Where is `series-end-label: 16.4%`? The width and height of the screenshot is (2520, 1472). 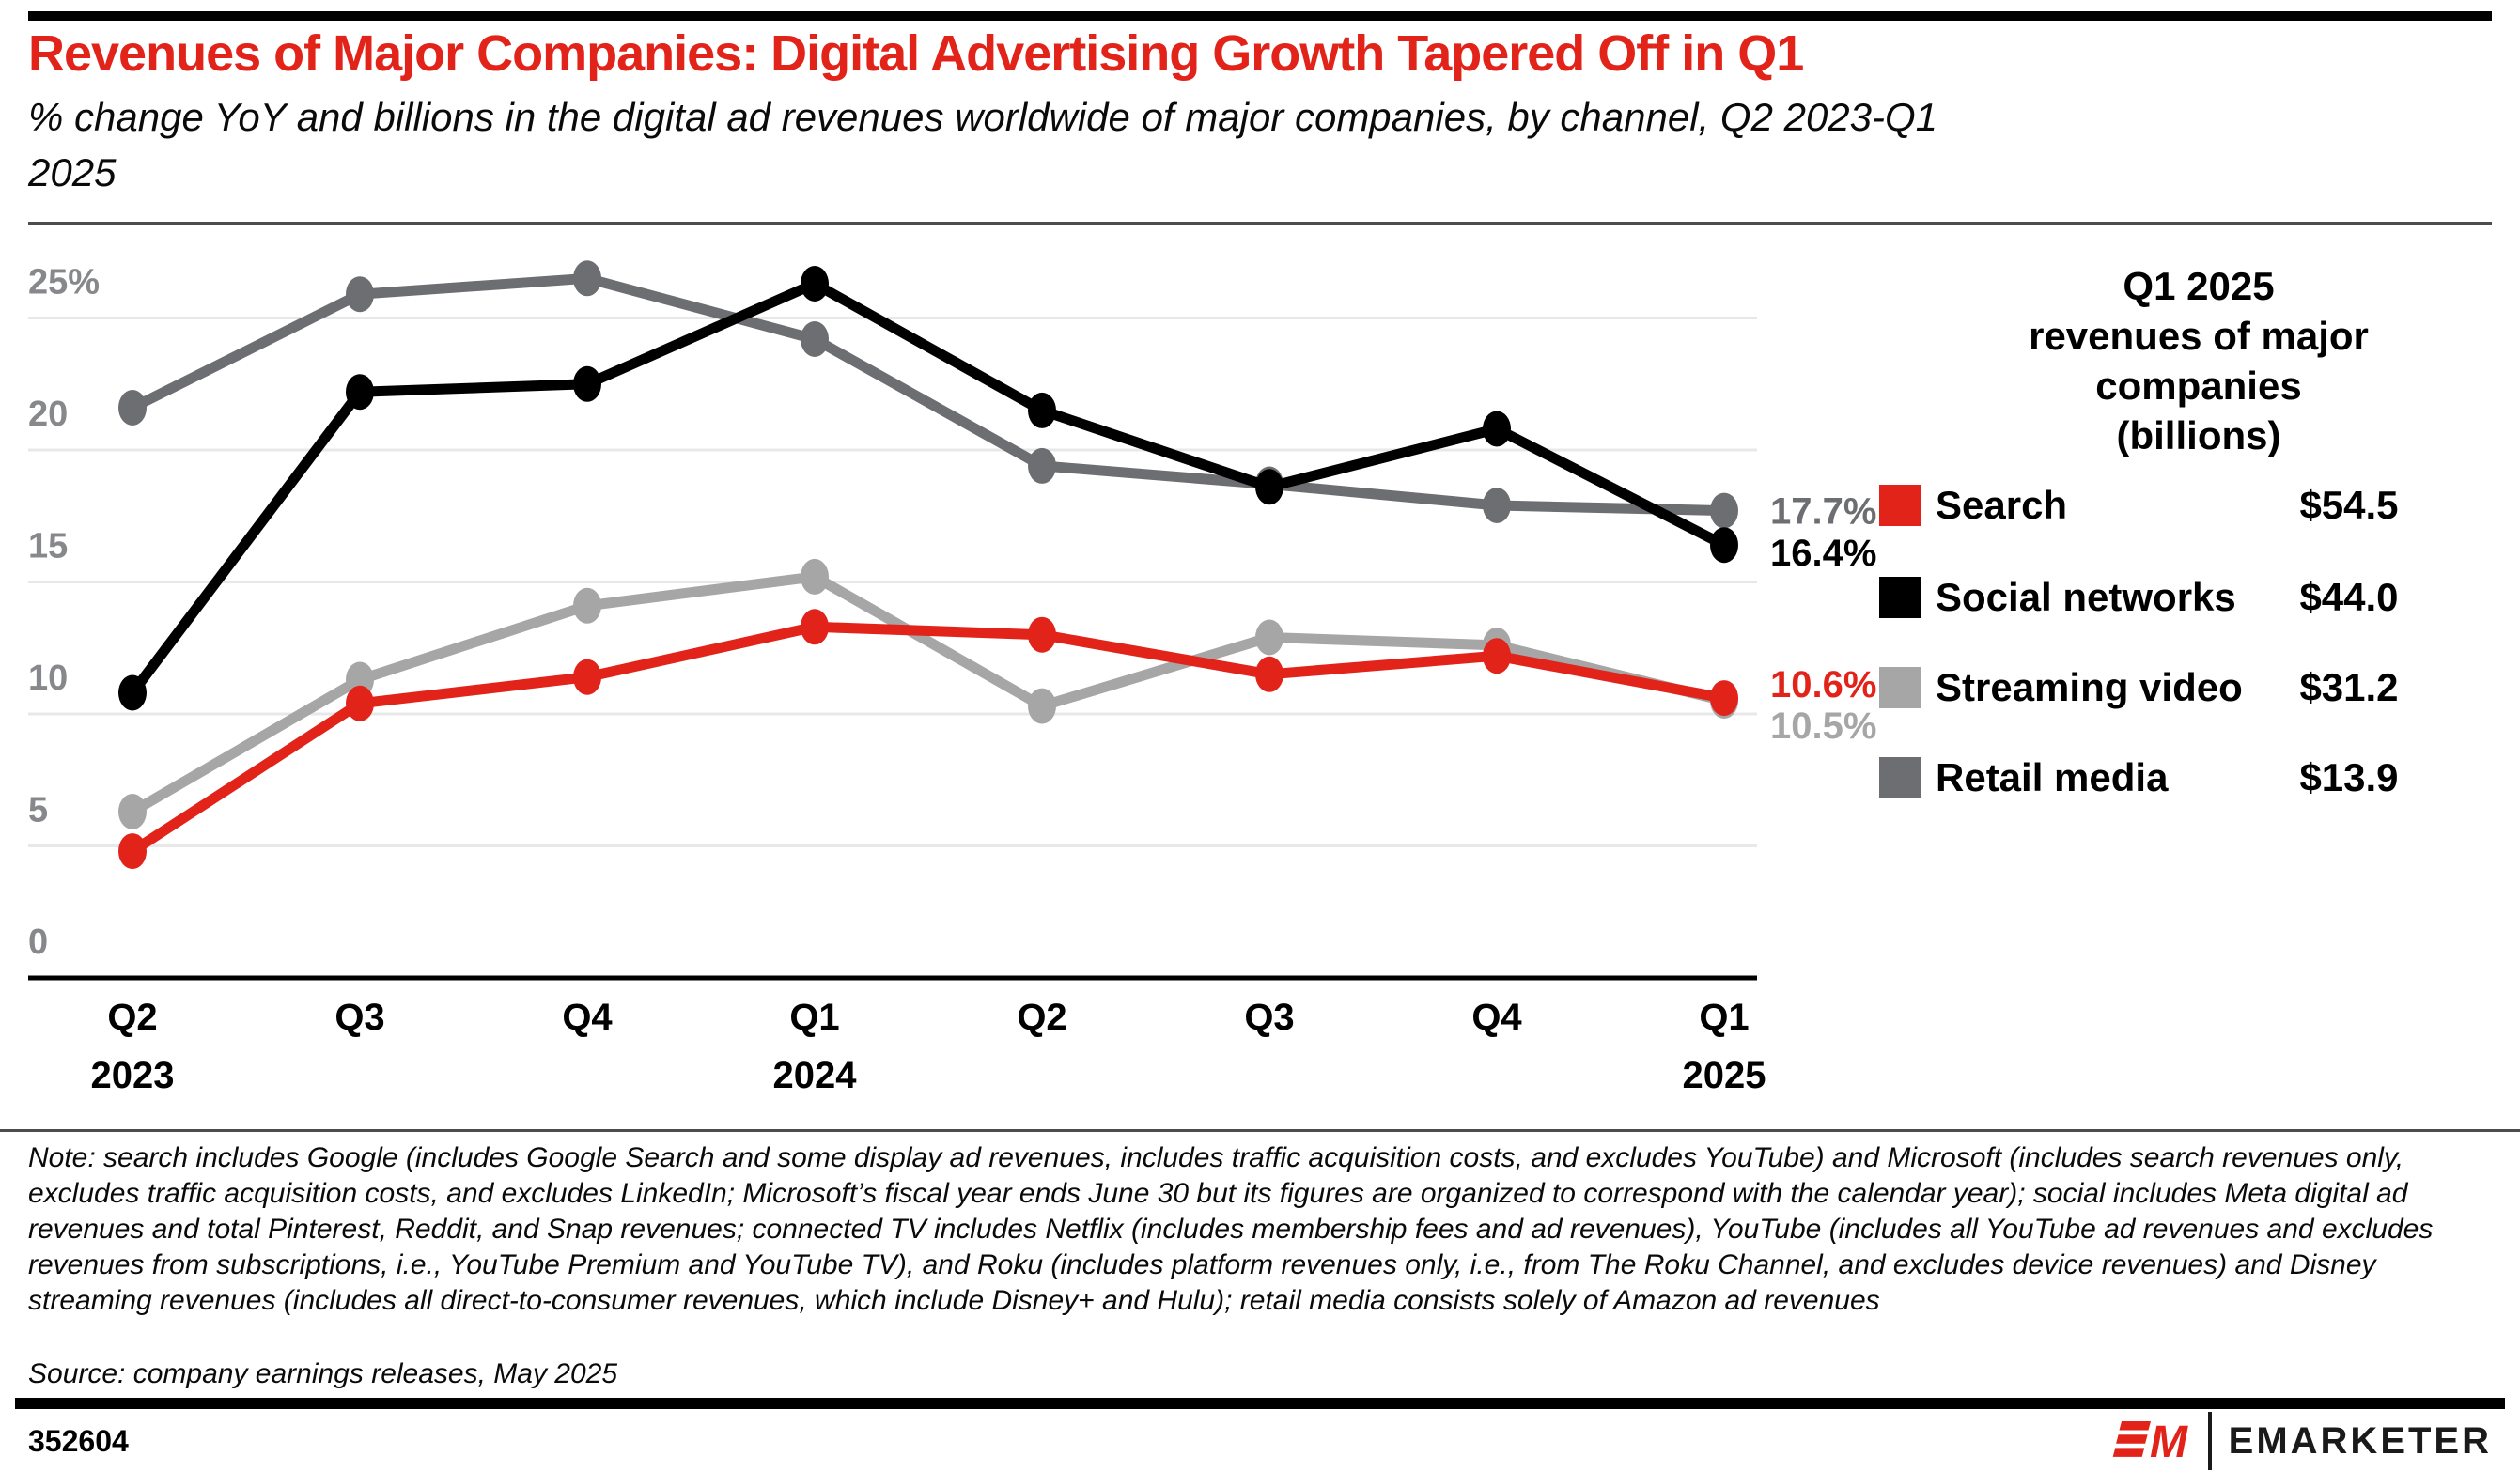 series-end-label: 16.4% is located at coordinates (1823, 554).